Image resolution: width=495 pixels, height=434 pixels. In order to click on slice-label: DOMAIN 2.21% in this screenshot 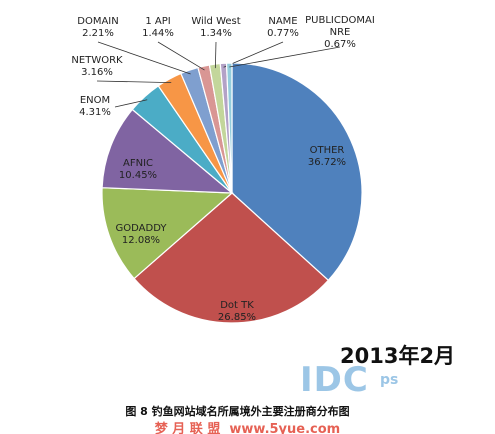, I will do `click(97, 28)`.